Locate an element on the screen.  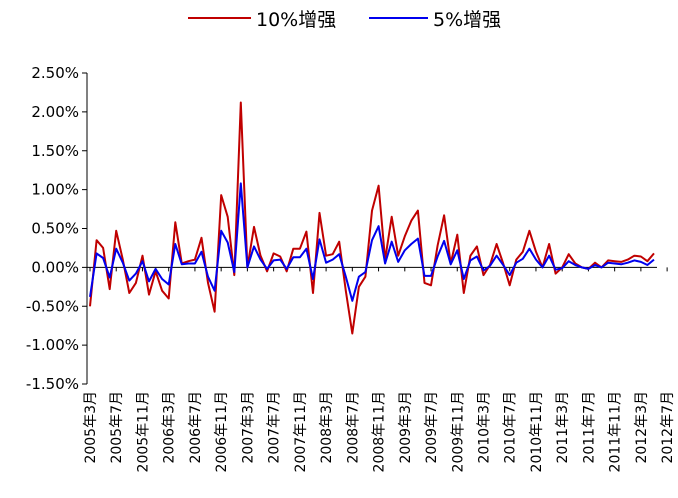
legend-label-10pct: 10%增强 is located at coordinates (296, 20).